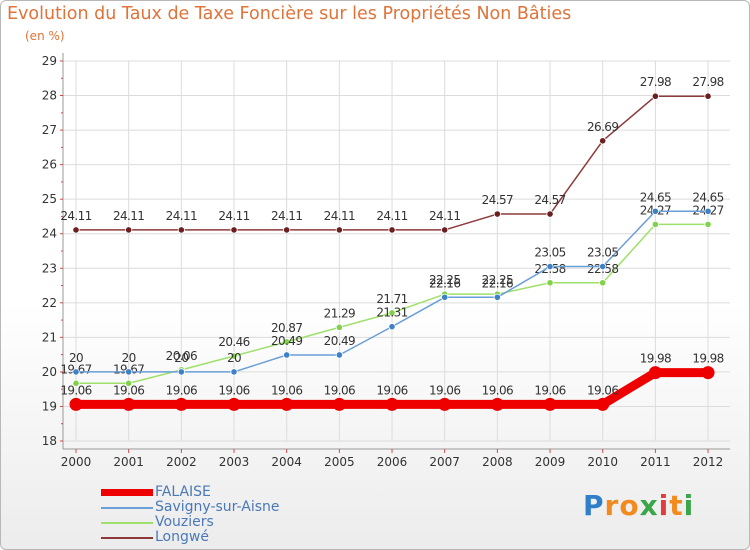  Describe the element at coordinates (549, 200) in the screenshot. I see `data-label-longw-: 24.57` at that location.